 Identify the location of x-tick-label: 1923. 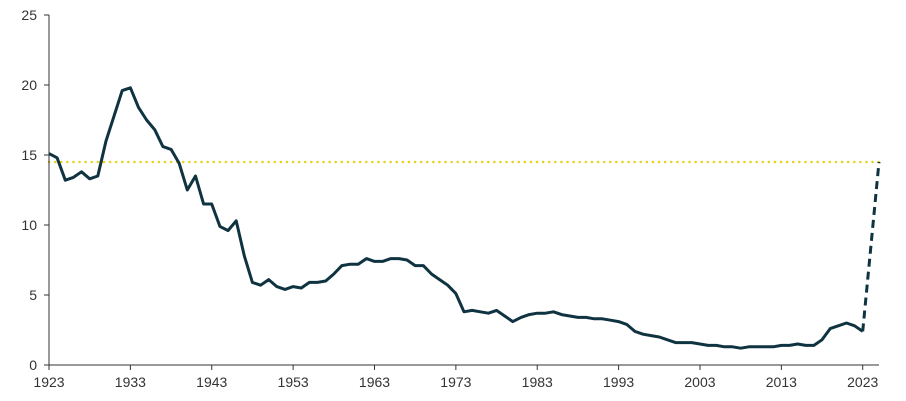
(48, 382).